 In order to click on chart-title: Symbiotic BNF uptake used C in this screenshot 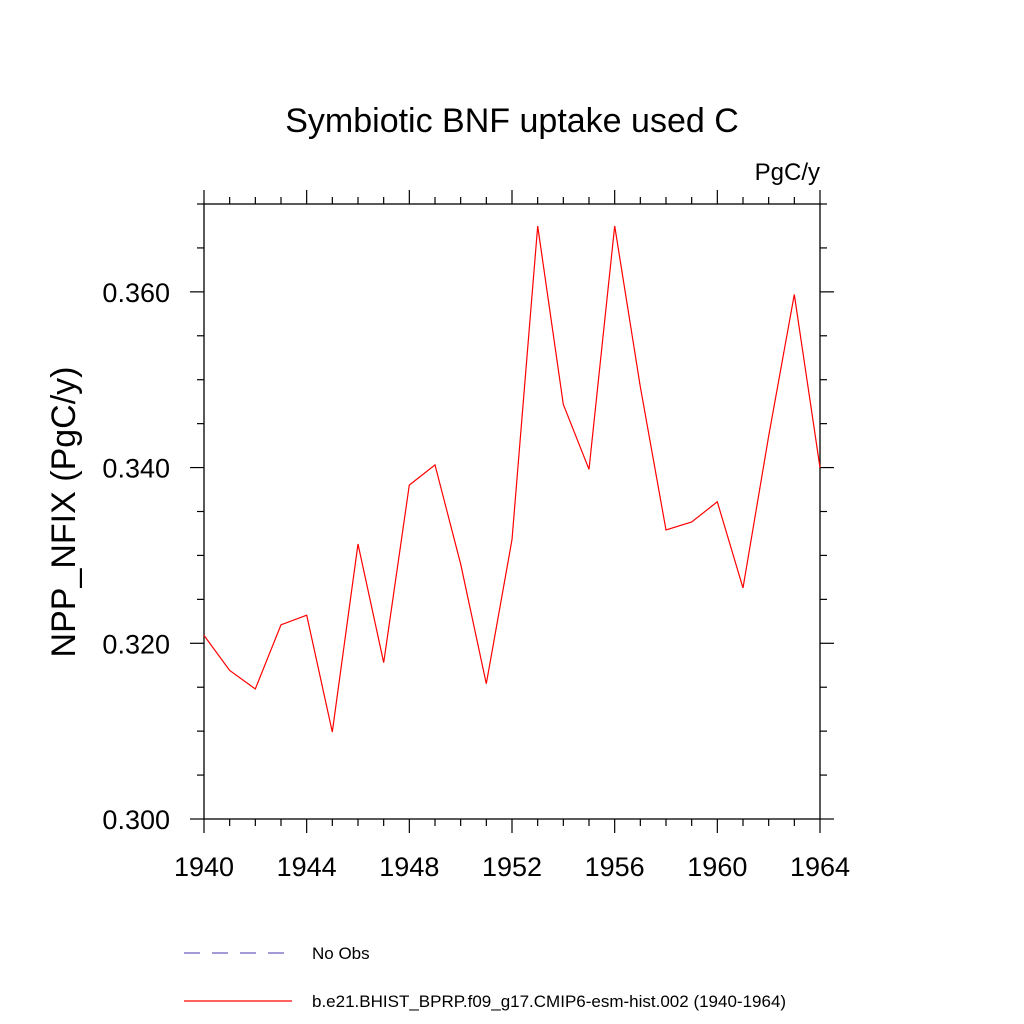, I will do `click(512, 121)`.